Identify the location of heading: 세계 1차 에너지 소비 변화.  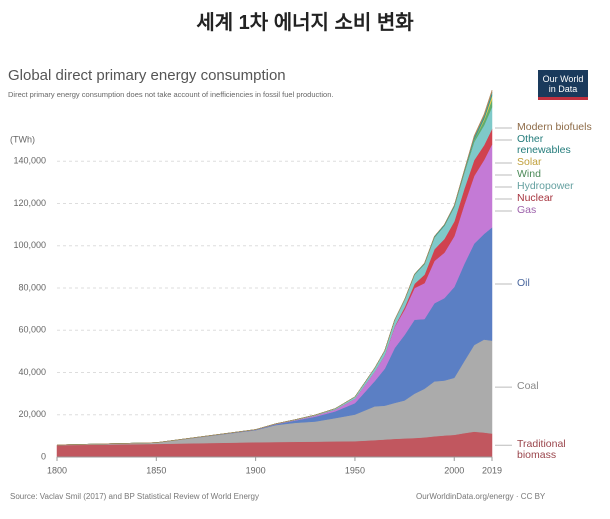
(305, 23).